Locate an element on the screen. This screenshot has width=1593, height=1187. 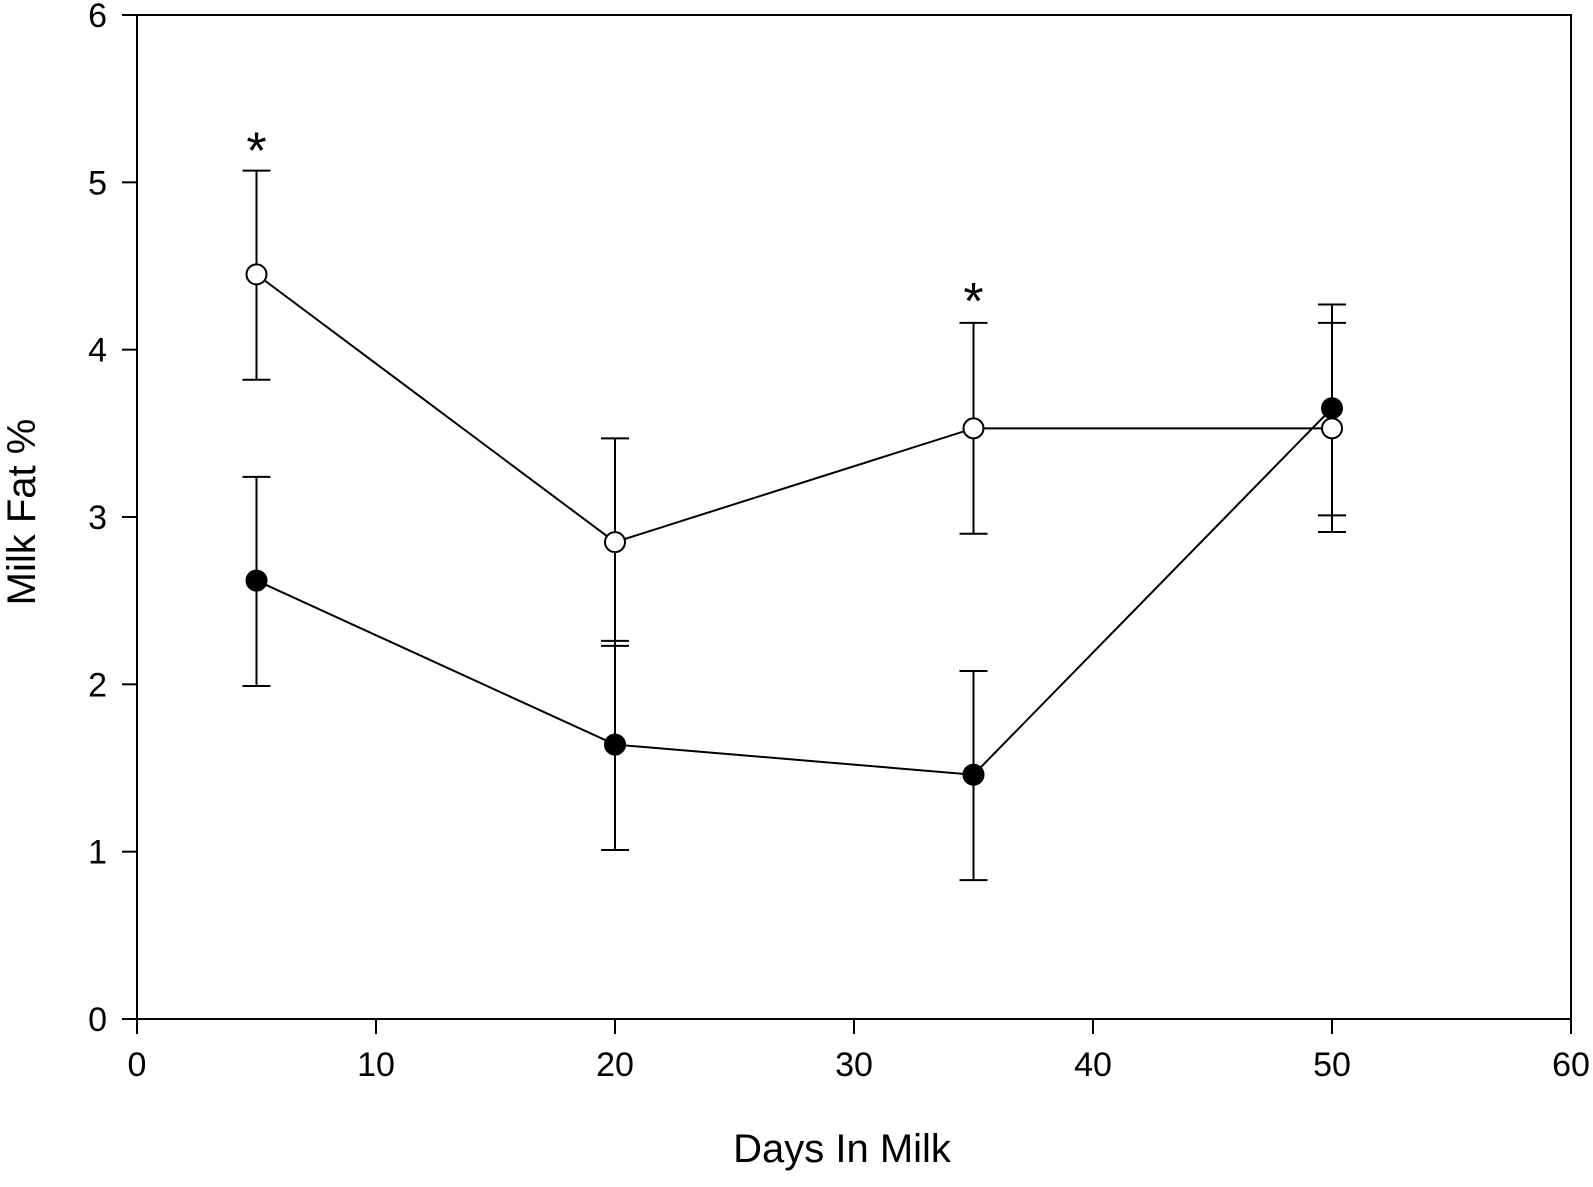
y-axis-title: Milk Fat % is located at coordinates (22, 512).